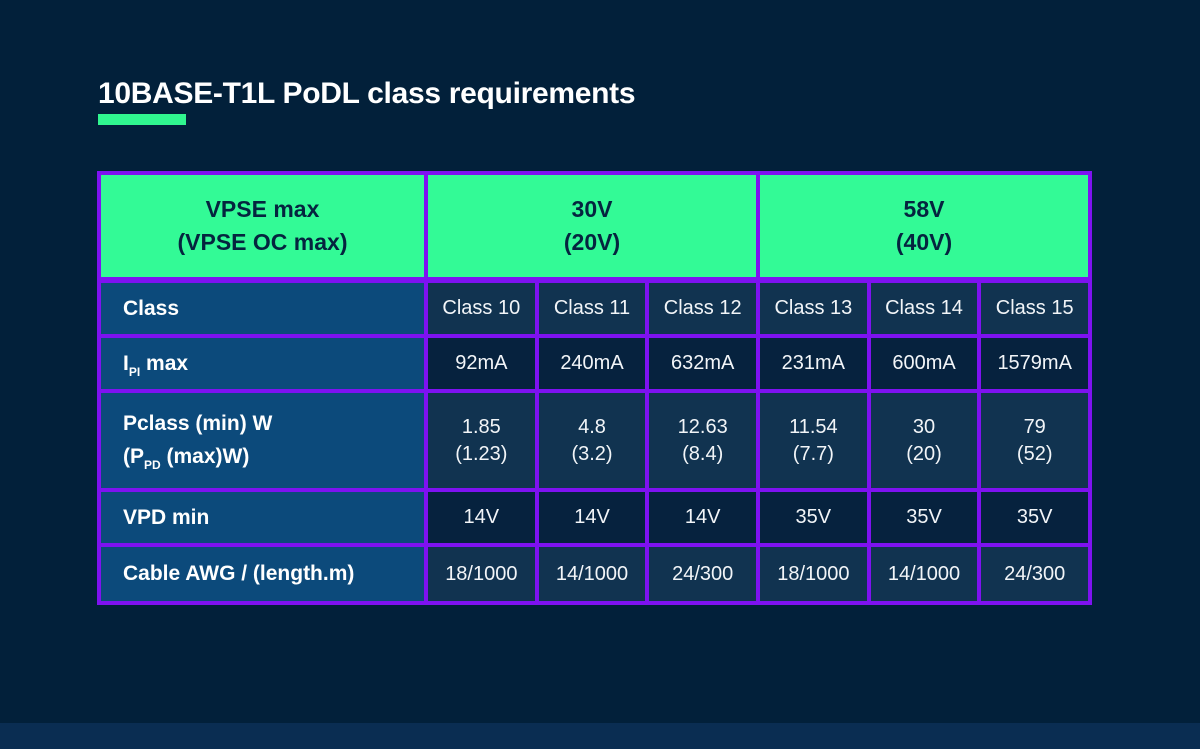  I want to click on row-label-cable-awg: Cable AWG / (length.m), so click(262, 574).